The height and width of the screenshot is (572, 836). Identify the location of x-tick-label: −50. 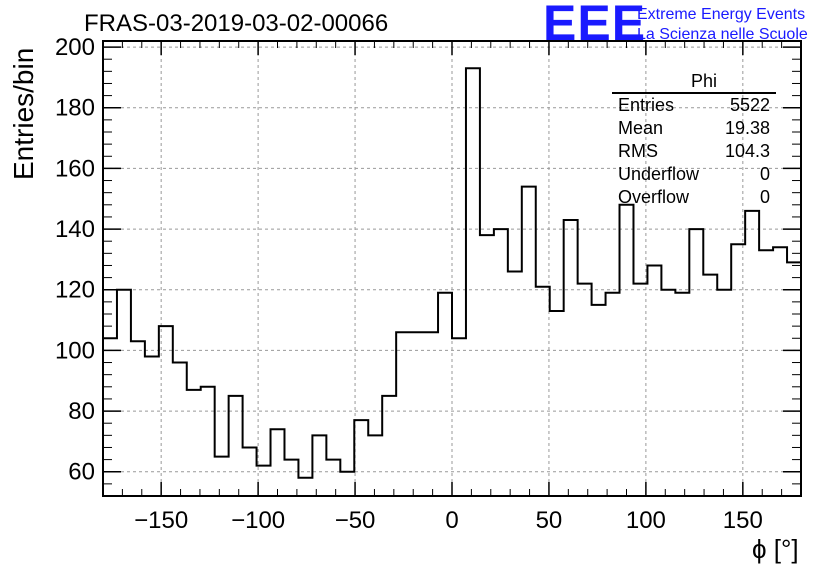
(355, 520).